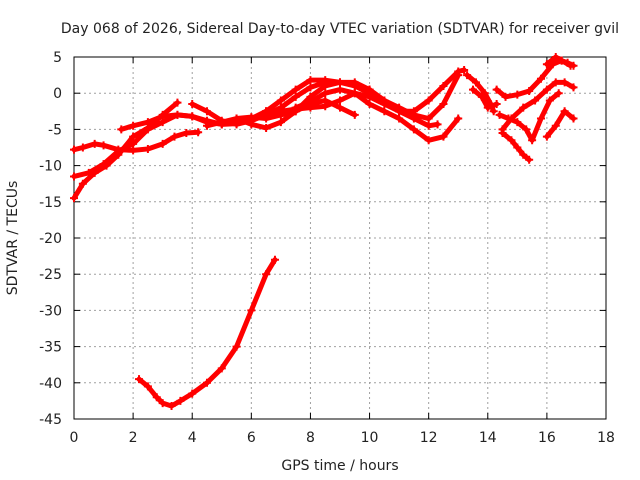 This screenshot has height=480, width=640. Describe the element at coordinates (429, 438) in the screenshot. I see `x-tick-label: 12` at that location.